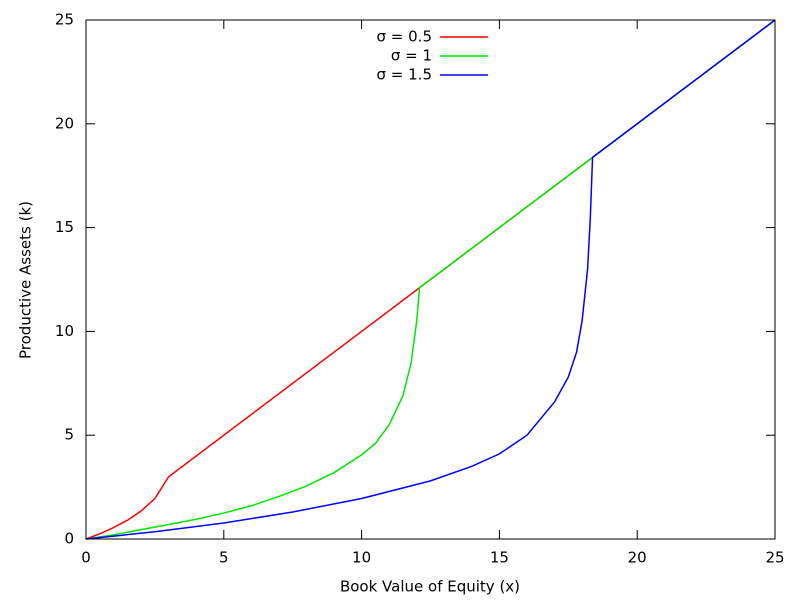 The image size is (800, 600). What do you see at coordinates (64, 331) in the screenshot?
I see `y-tick-label: 10` at bounding box center [64, 331].